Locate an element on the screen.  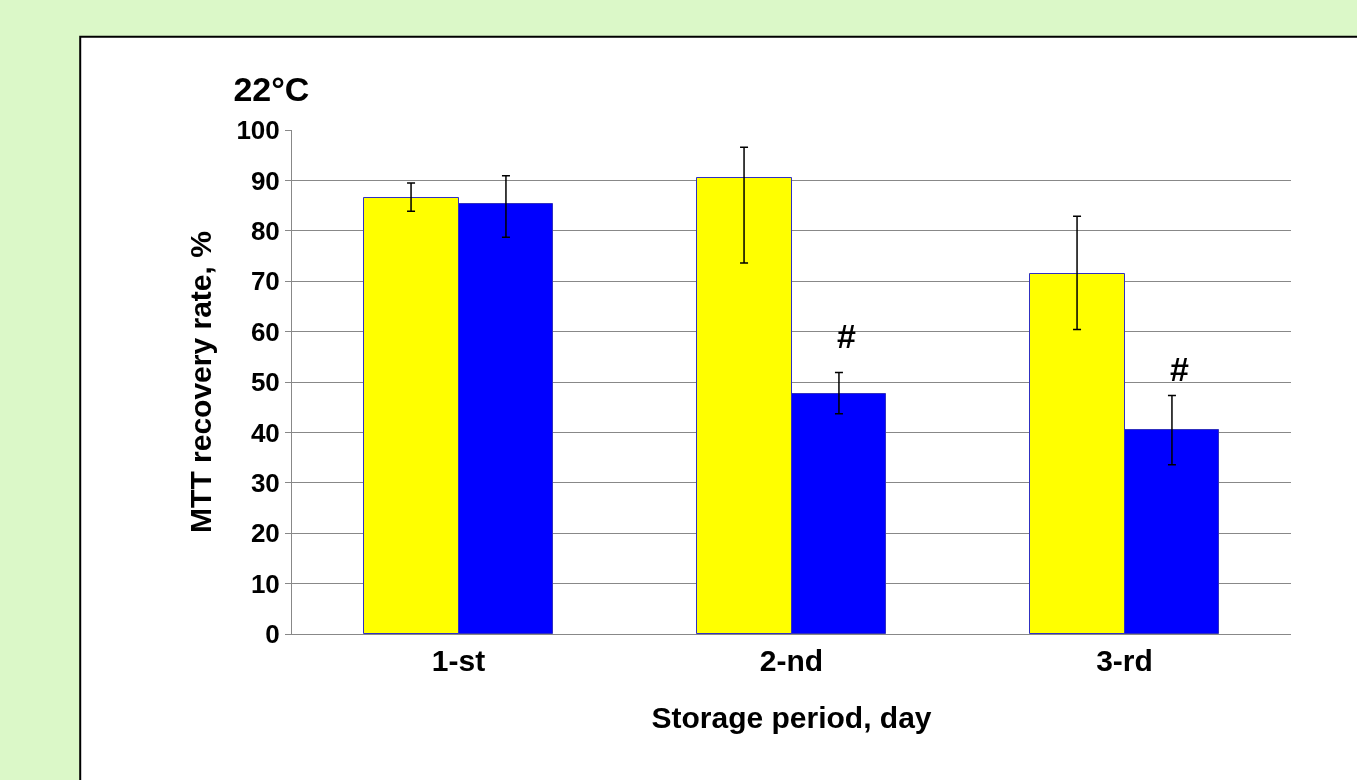
x-axis-title: Storage period, day is located at coordinates (791, 717).